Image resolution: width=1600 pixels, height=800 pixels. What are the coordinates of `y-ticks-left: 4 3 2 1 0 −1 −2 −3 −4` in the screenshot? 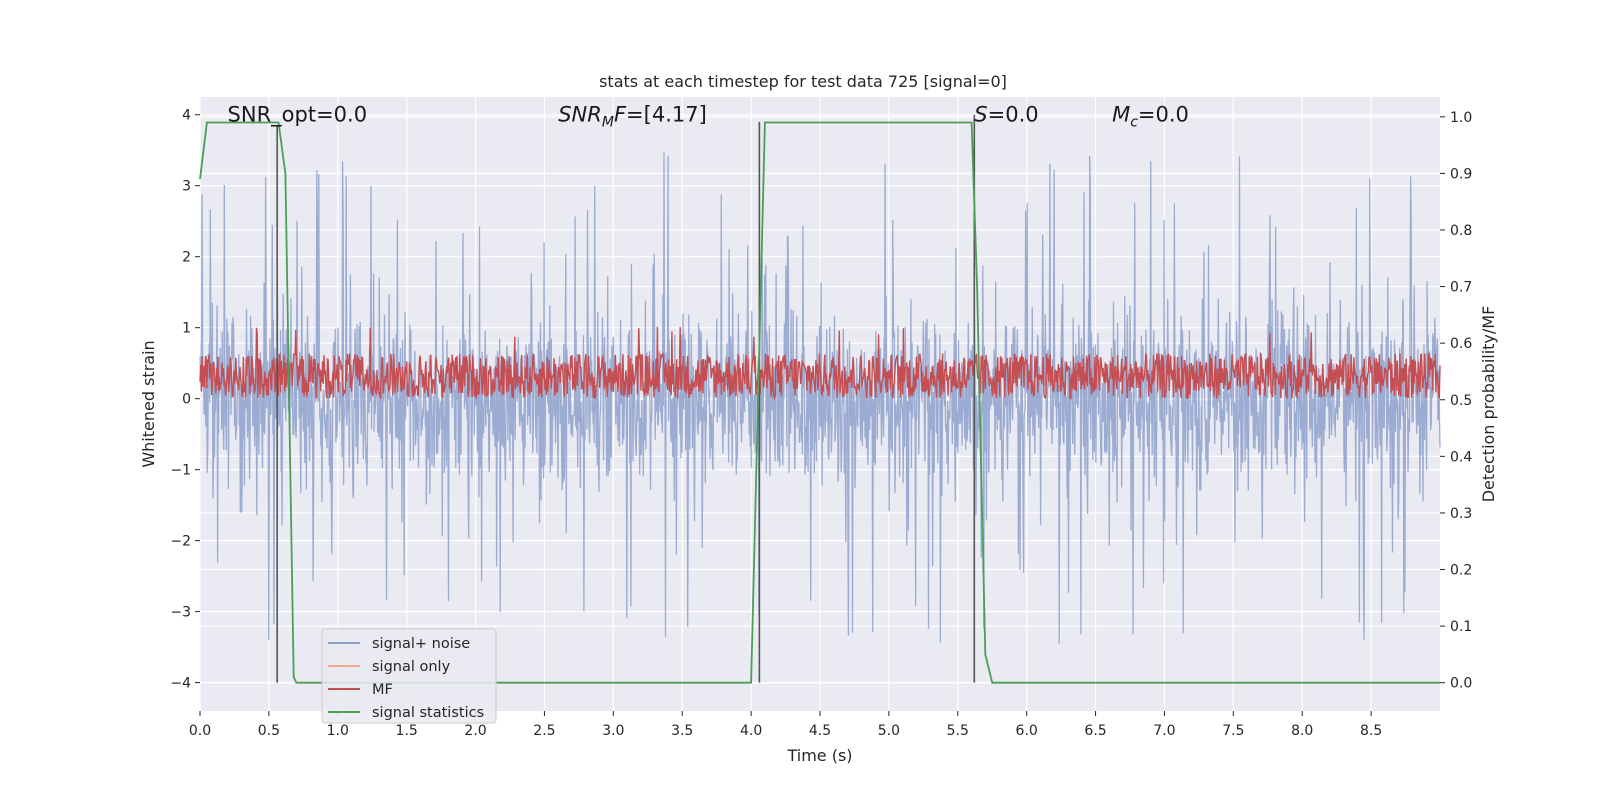 It's located at (185, 400).